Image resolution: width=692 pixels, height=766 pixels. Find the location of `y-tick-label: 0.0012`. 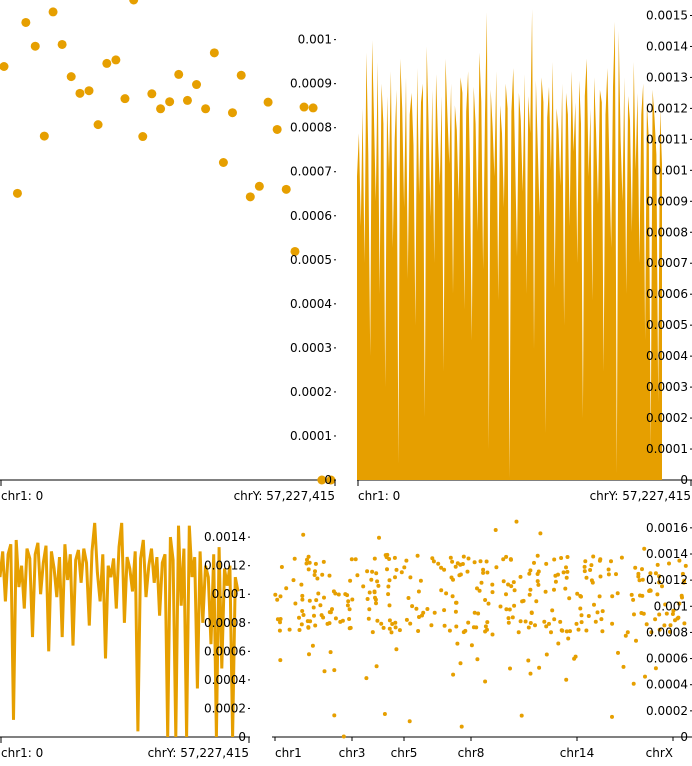

y-tick-label: 0.0012 is located at coordinates (667, 108).